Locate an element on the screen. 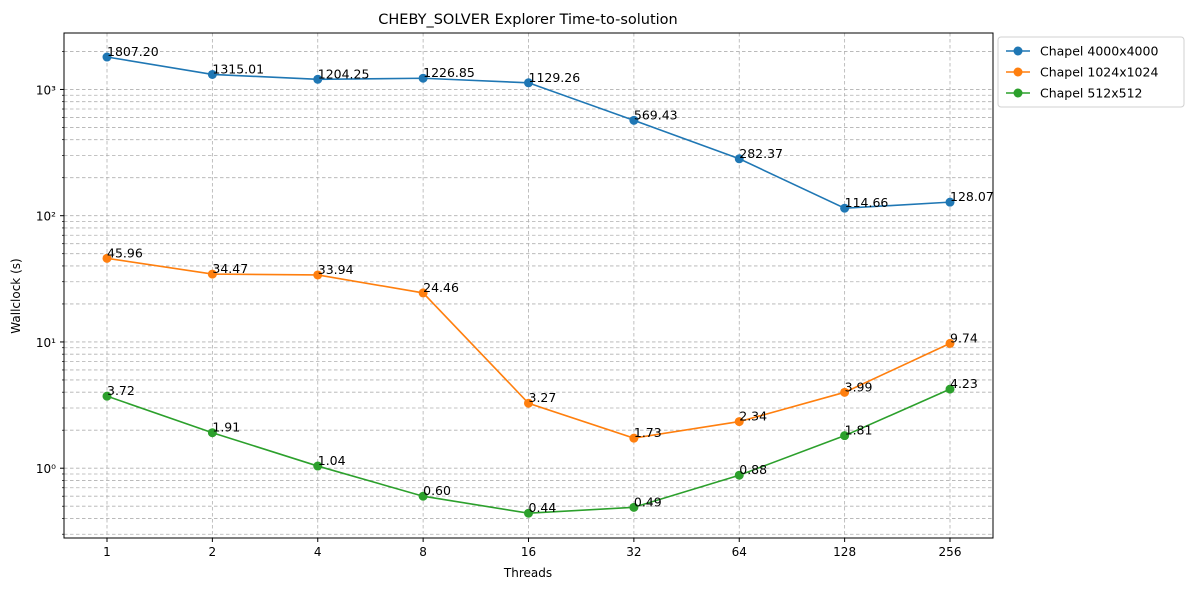 The height and width of the screenshot is (590, 1189). legend-item: Chapel 512x512 is located at coordinates (1074, 93).